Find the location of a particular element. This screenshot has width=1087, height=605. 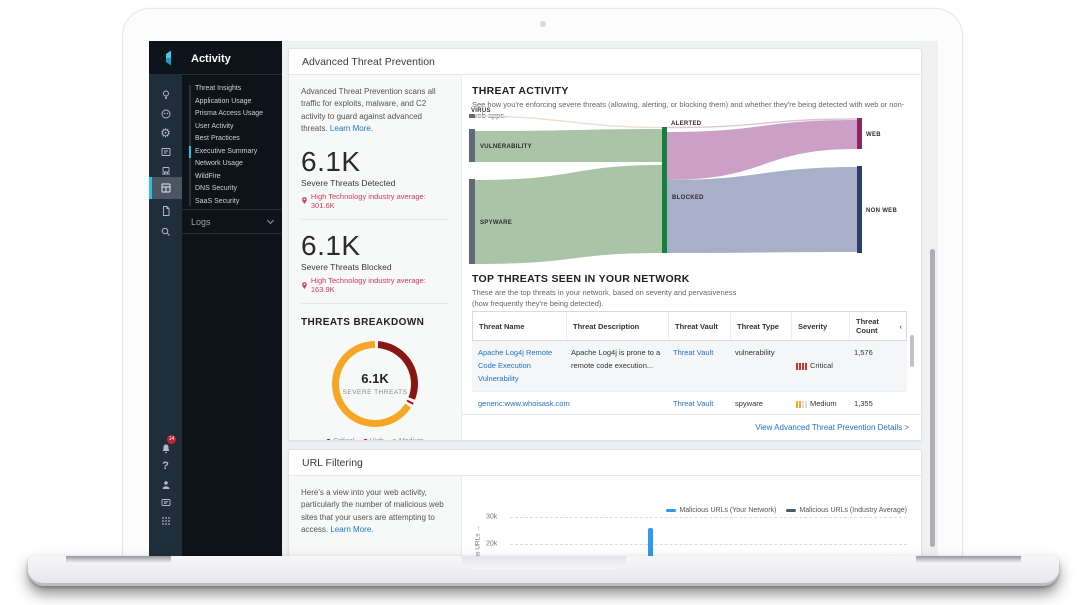

threats-donut is located at coordinates (375, 384).